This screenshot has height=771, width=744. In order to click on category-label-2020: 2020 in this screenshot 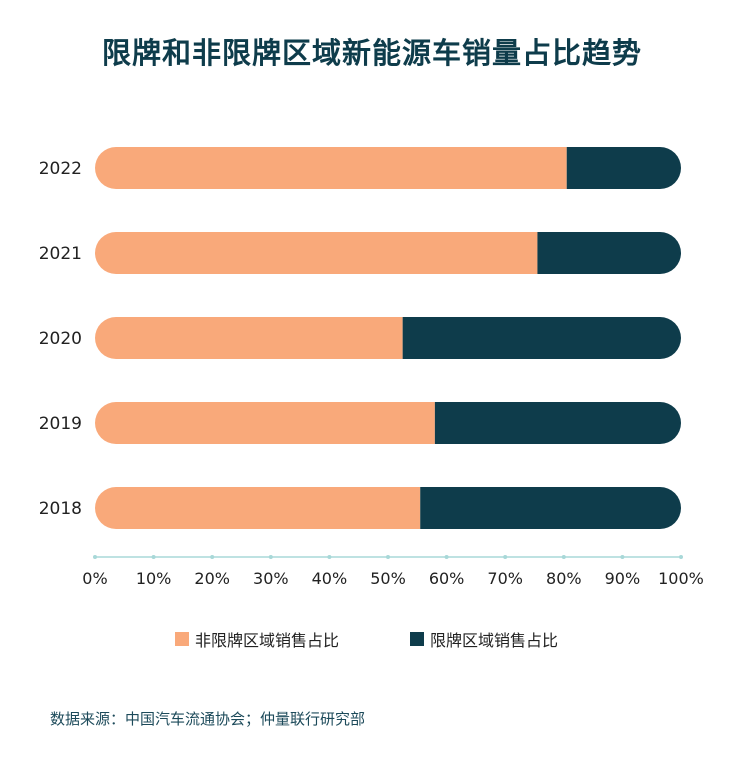, I will do `click(60, 339)`.